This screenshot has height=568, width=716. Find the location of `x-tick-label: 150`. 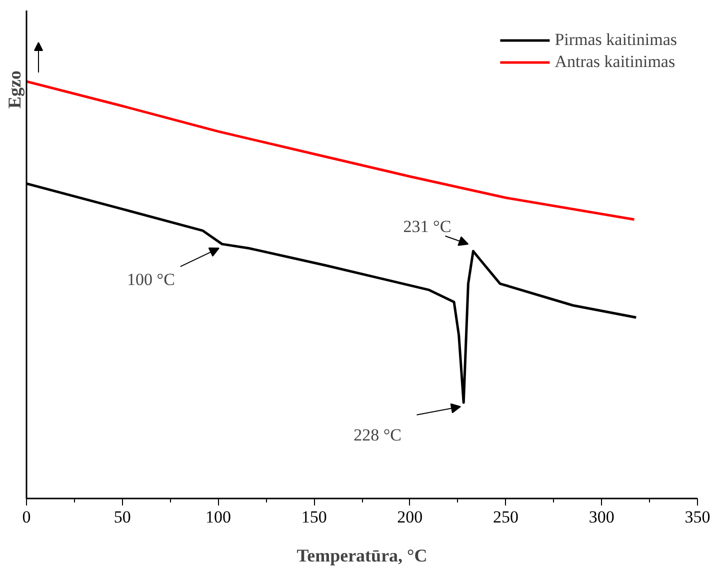

x-tick-label: 150 is located at coordinates (314, 517).